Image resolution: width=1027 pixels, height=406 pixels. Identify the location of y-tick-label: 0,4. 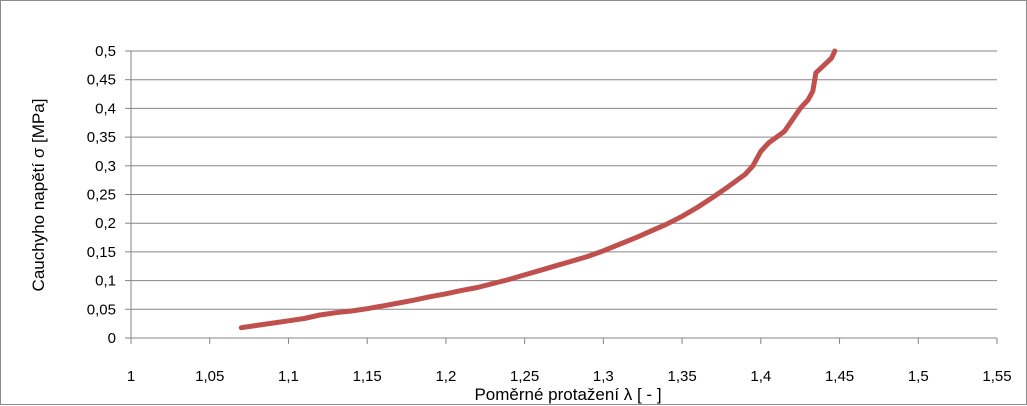
(105, 108).